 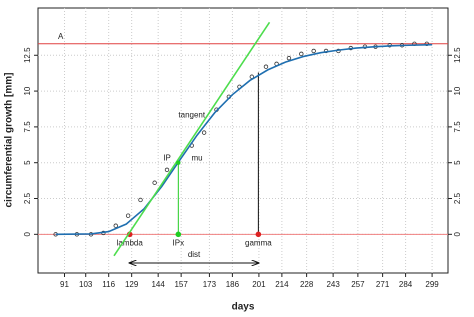 I want to click on x-tick-label: 91, so click(x=64, y=284).